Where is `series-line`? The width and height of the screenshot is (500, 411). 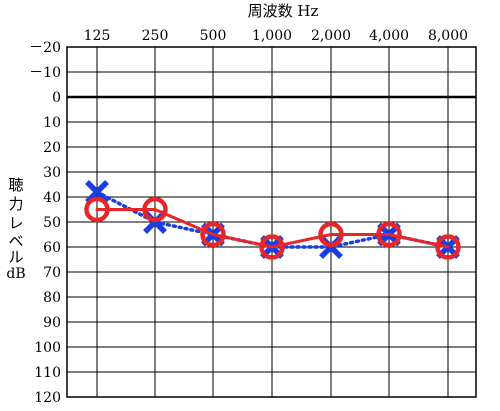 series-line is located at coordinates (272, 228).